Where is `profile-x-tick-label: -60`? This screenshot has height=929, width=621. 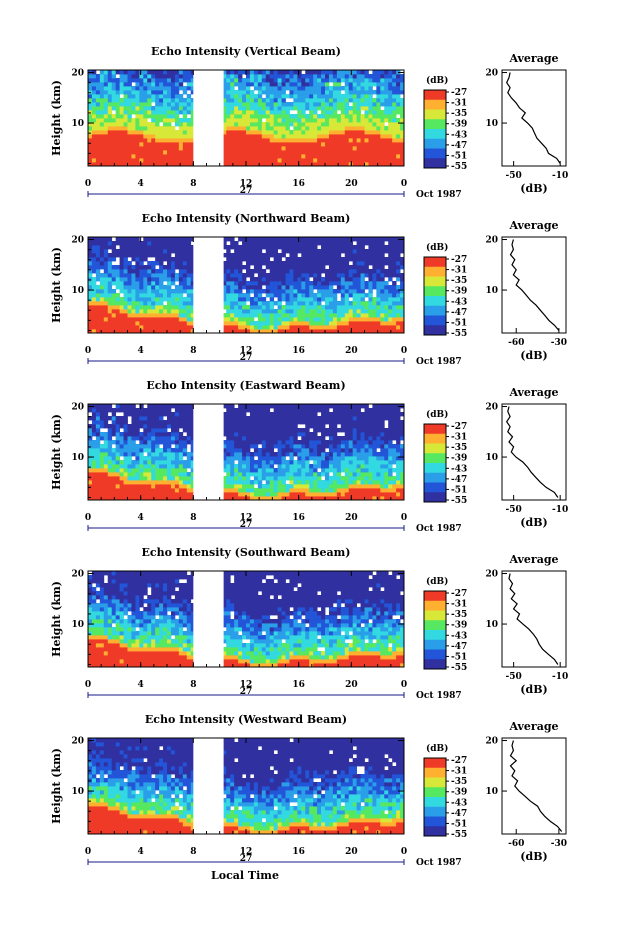
profile-x-tick-label: -60 is located at coordinates (516, 343).